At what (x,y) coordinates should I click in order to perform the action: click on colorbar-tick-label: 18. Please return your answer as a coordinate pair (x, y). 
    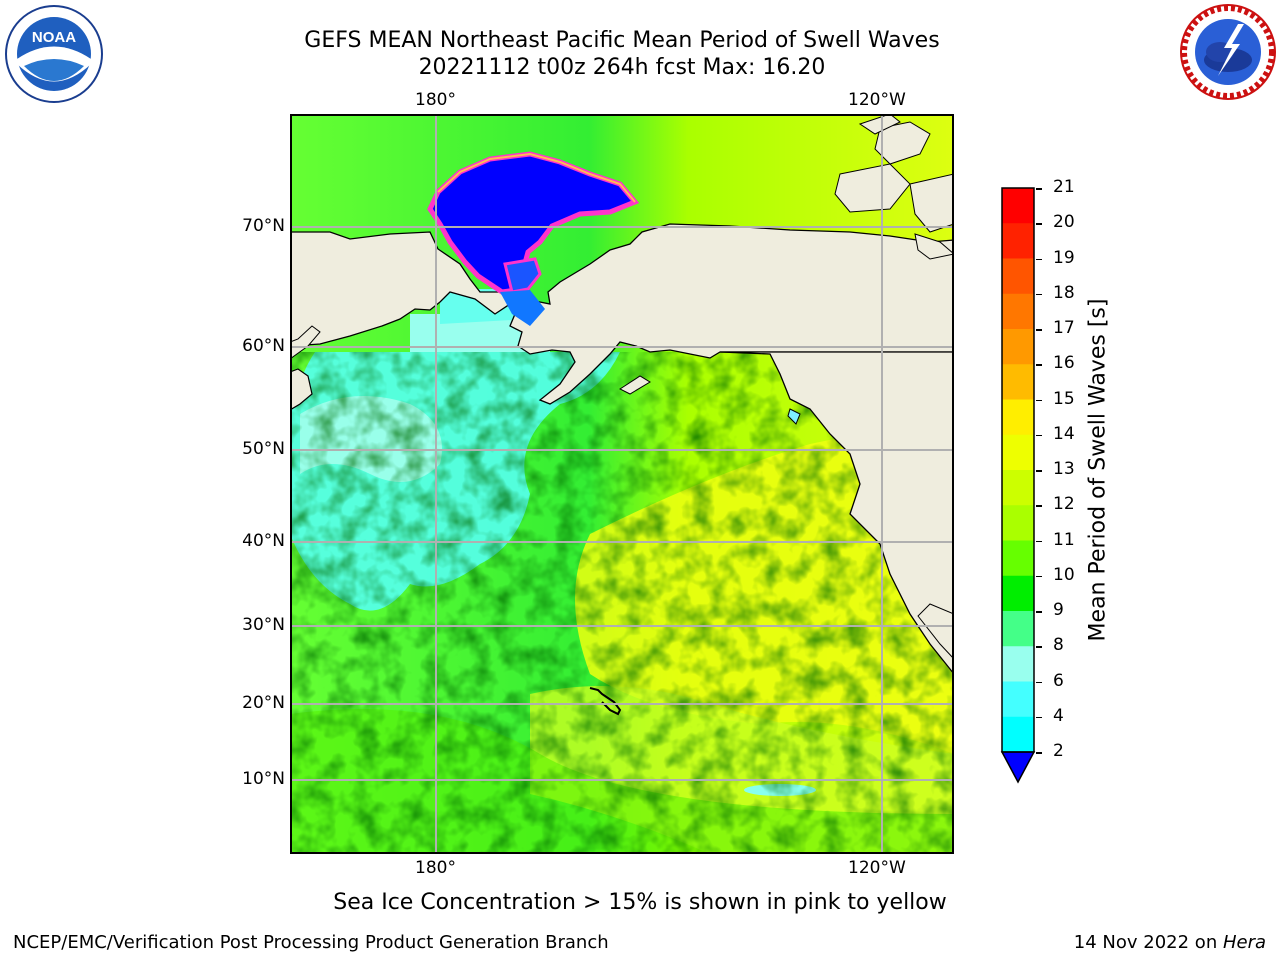
    Looking at the image, I should click on (1064, 292).